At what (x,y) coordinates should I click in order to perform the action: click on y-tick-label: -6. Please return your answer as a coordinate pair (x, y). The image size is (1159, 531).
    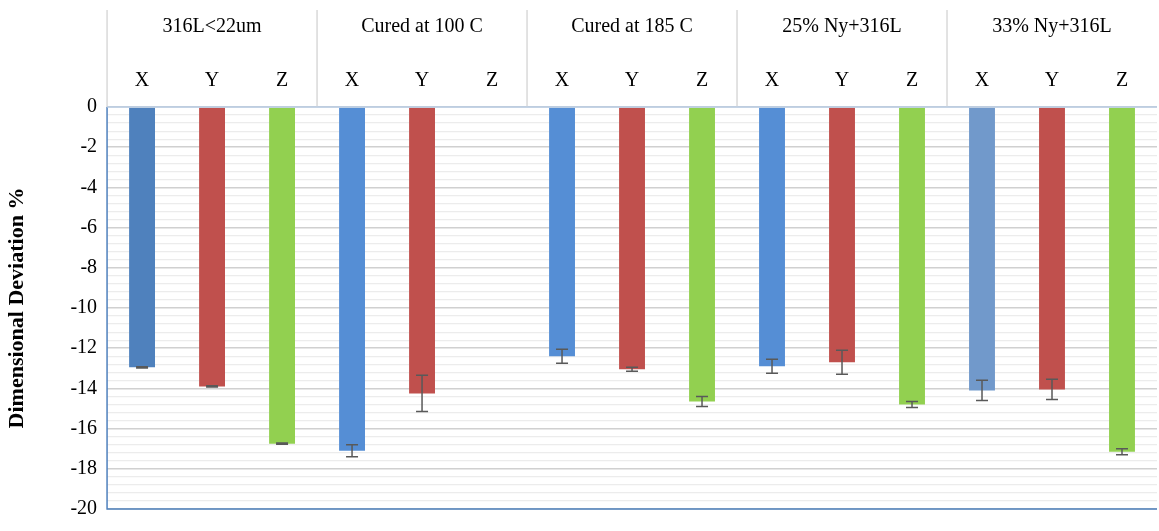
    Looking at the image, I should click on (89, 225).